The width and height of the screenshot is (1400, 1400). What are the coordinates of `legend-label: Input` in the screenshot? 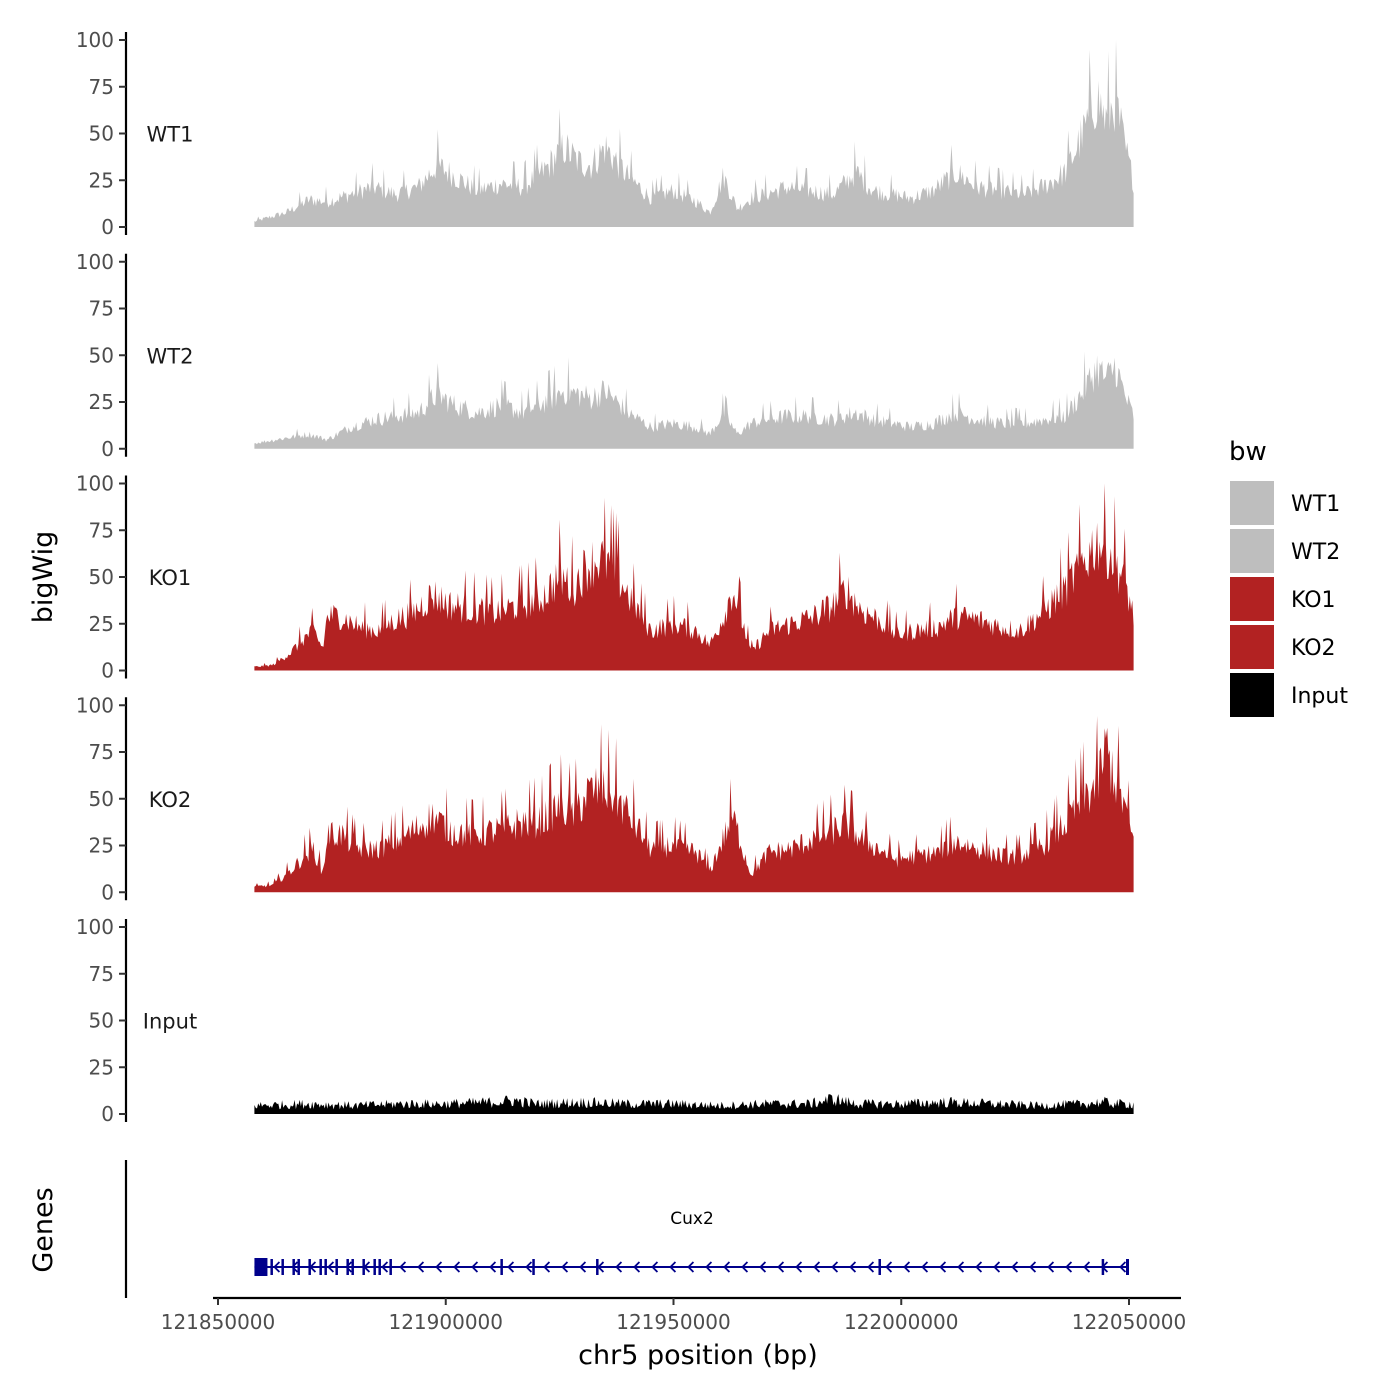 It's located at (1319, 696).